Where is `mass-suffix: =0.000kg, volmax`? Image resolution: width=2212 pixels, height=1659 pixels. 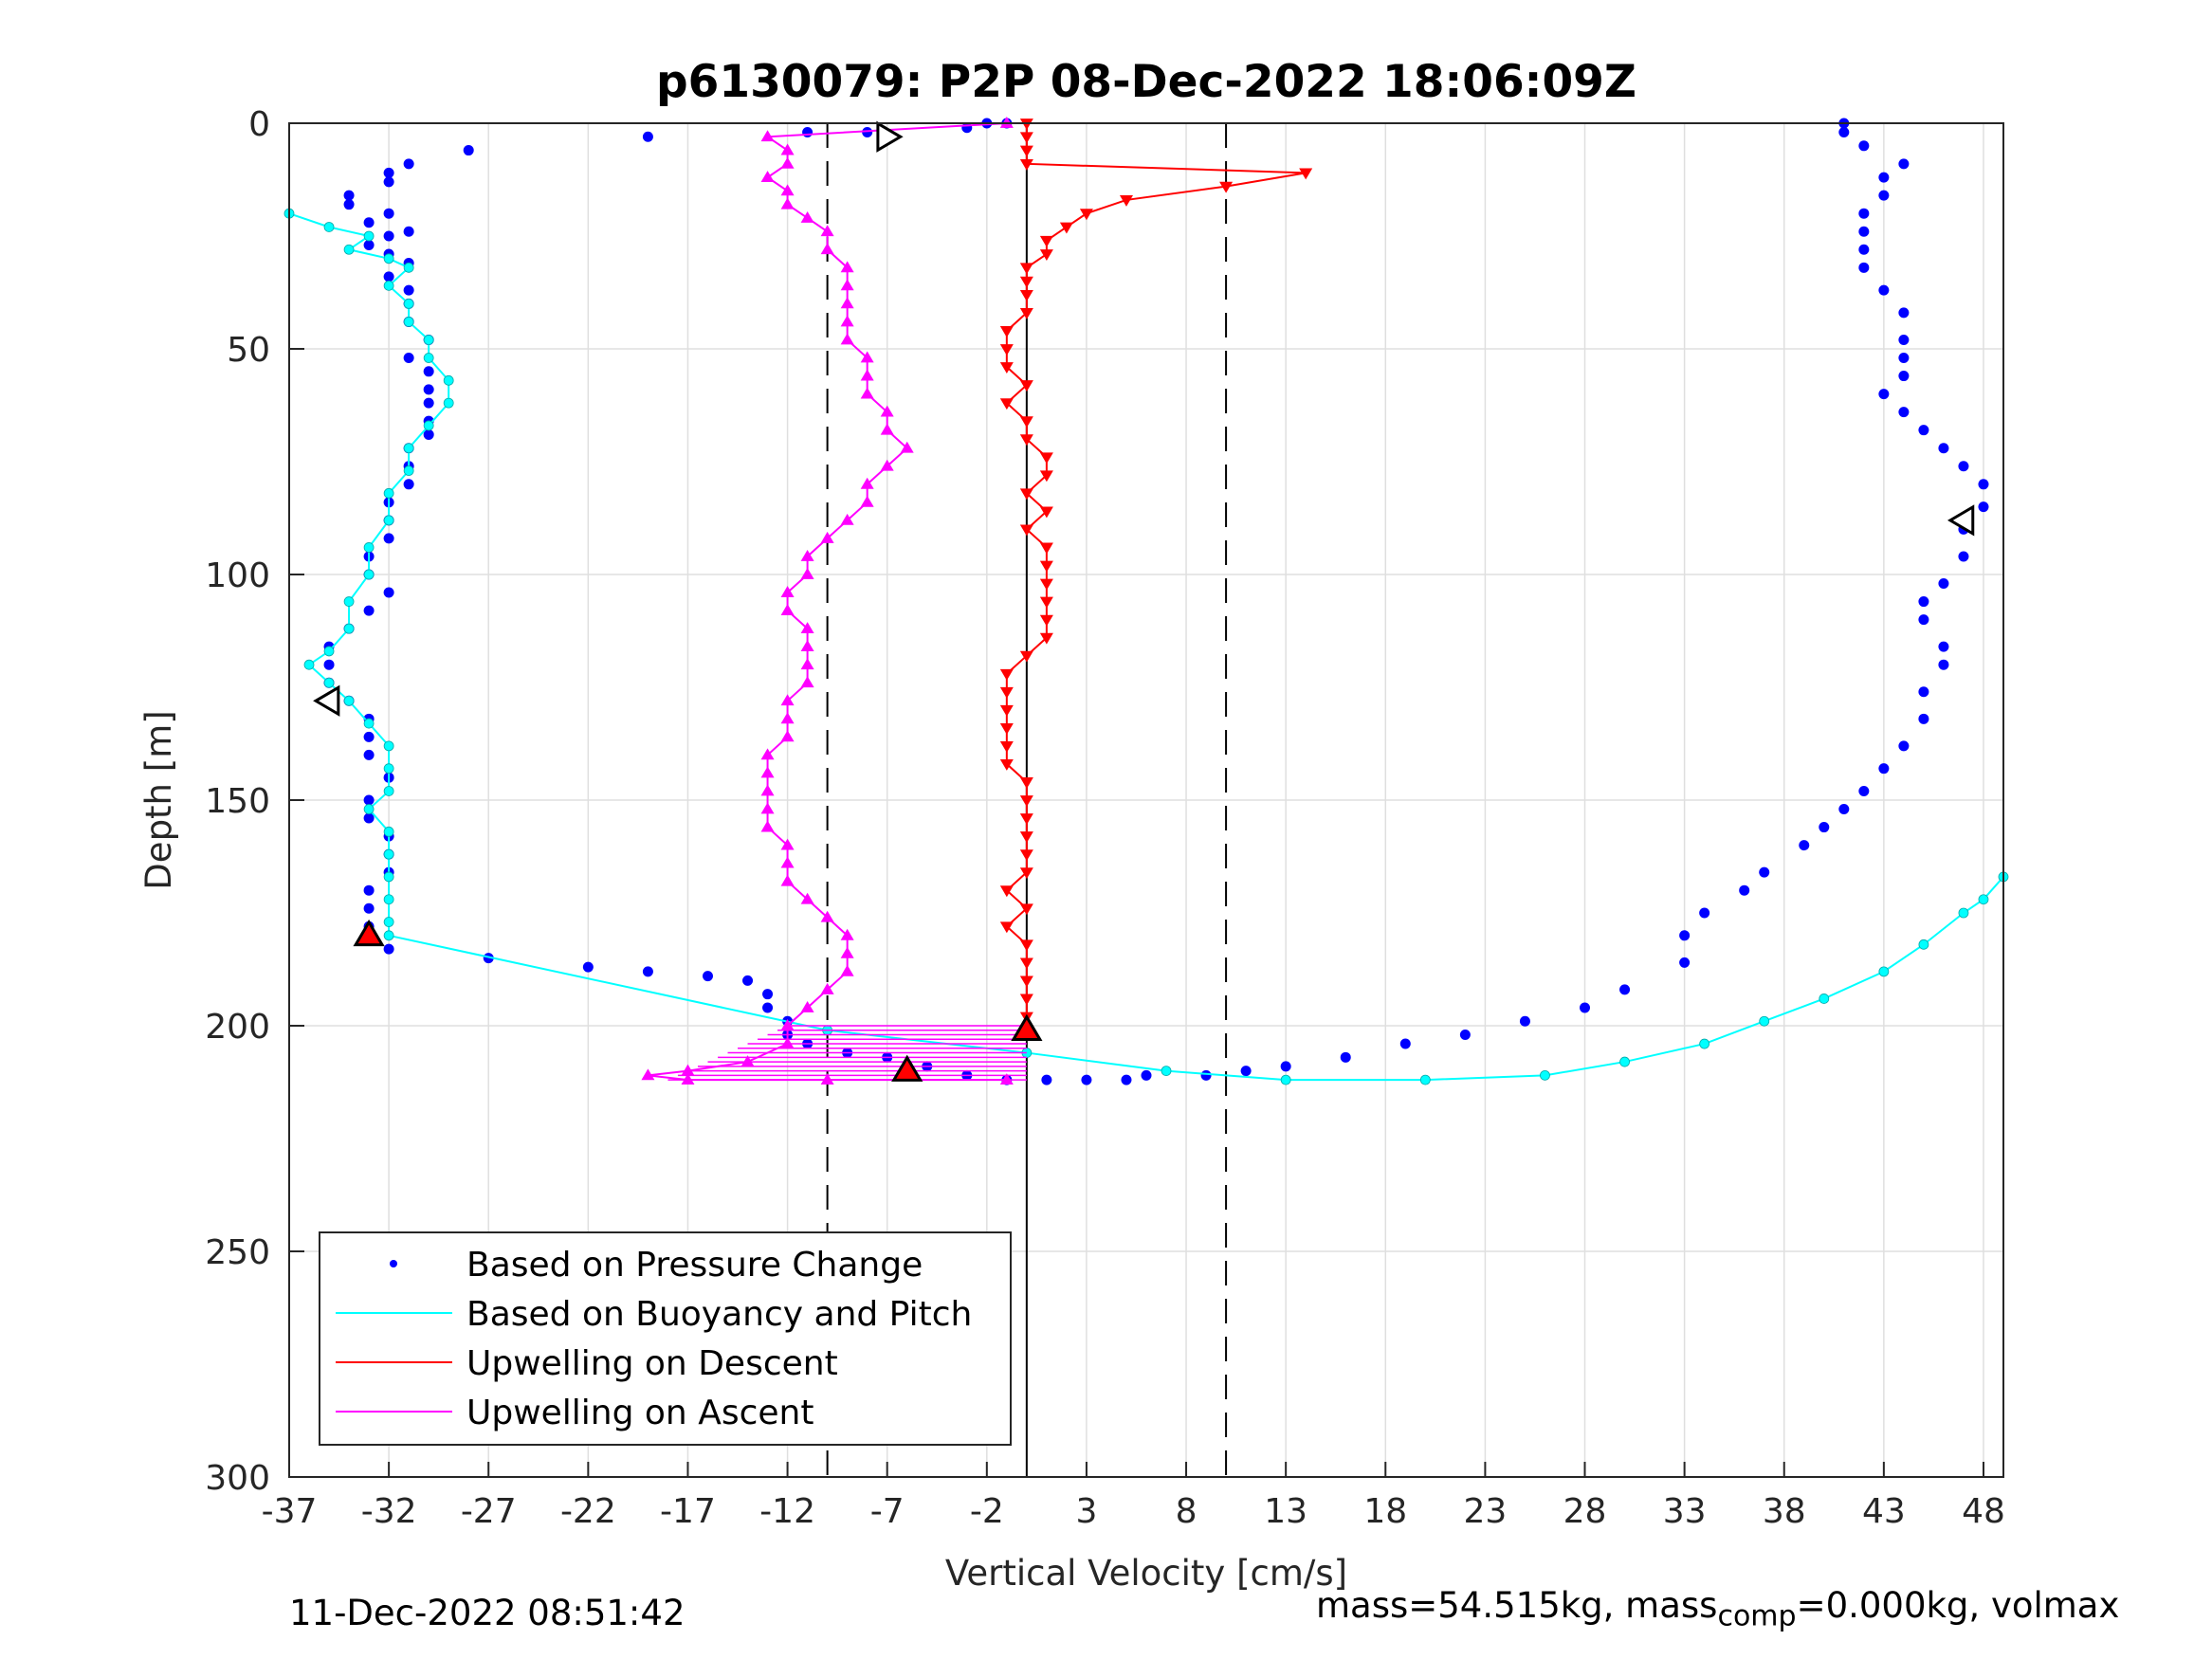
mass-suffix: =0.000kg, volmax is located at coordinates (1958, 1605).